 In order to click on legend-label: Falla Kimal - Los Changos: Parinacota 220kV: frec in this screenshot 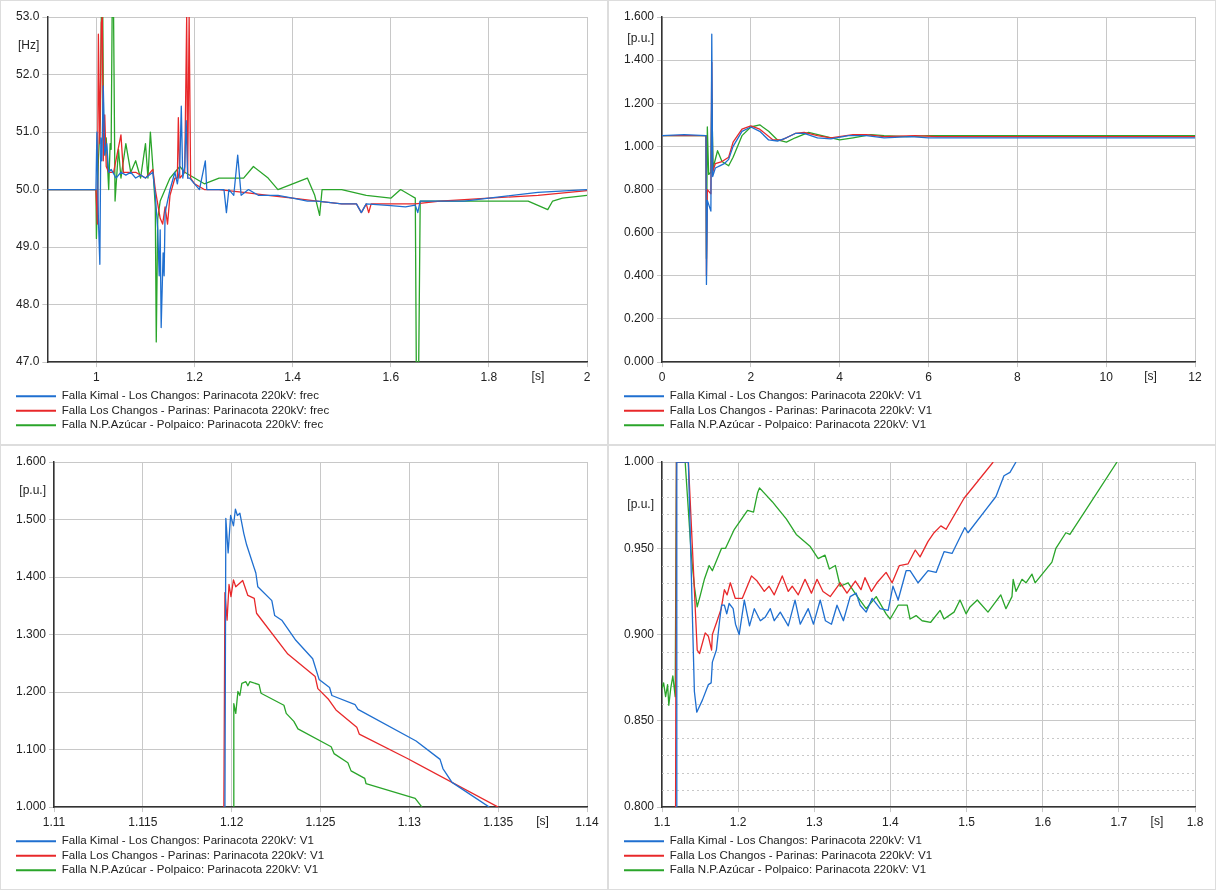, I will do `click(190, 395)`.